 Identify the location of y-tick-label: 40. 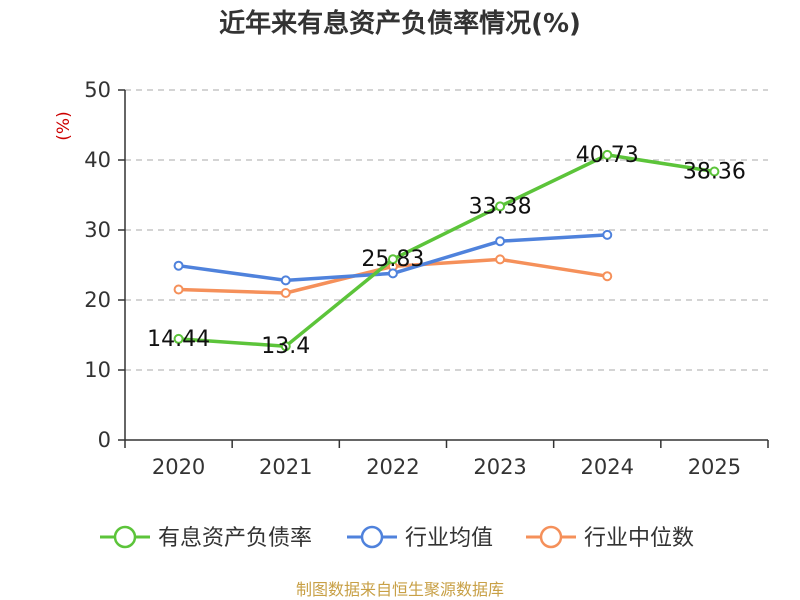
(97, 160).